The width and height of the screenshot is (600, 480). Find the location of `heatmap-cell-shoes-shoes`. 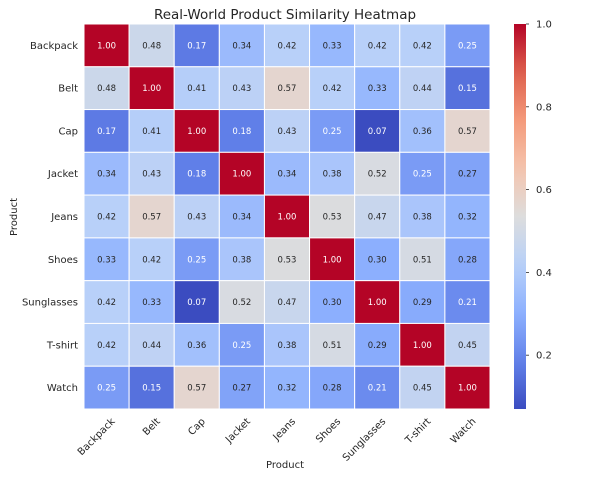

heatmap-cell-shoes-shoes is located at coordinates (332, 259).